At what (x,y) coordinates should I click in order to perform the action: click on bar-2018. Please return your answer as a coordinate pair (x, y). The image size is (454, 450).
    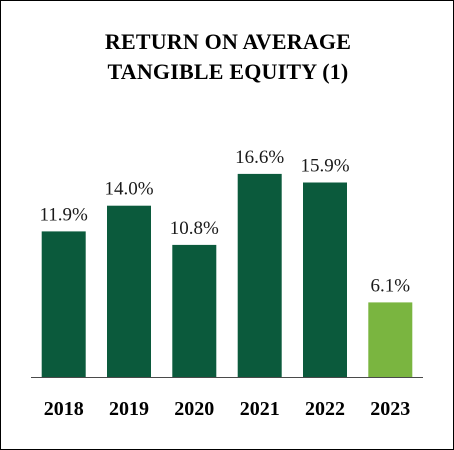
    Looking at the image, I should click on (63, 304).